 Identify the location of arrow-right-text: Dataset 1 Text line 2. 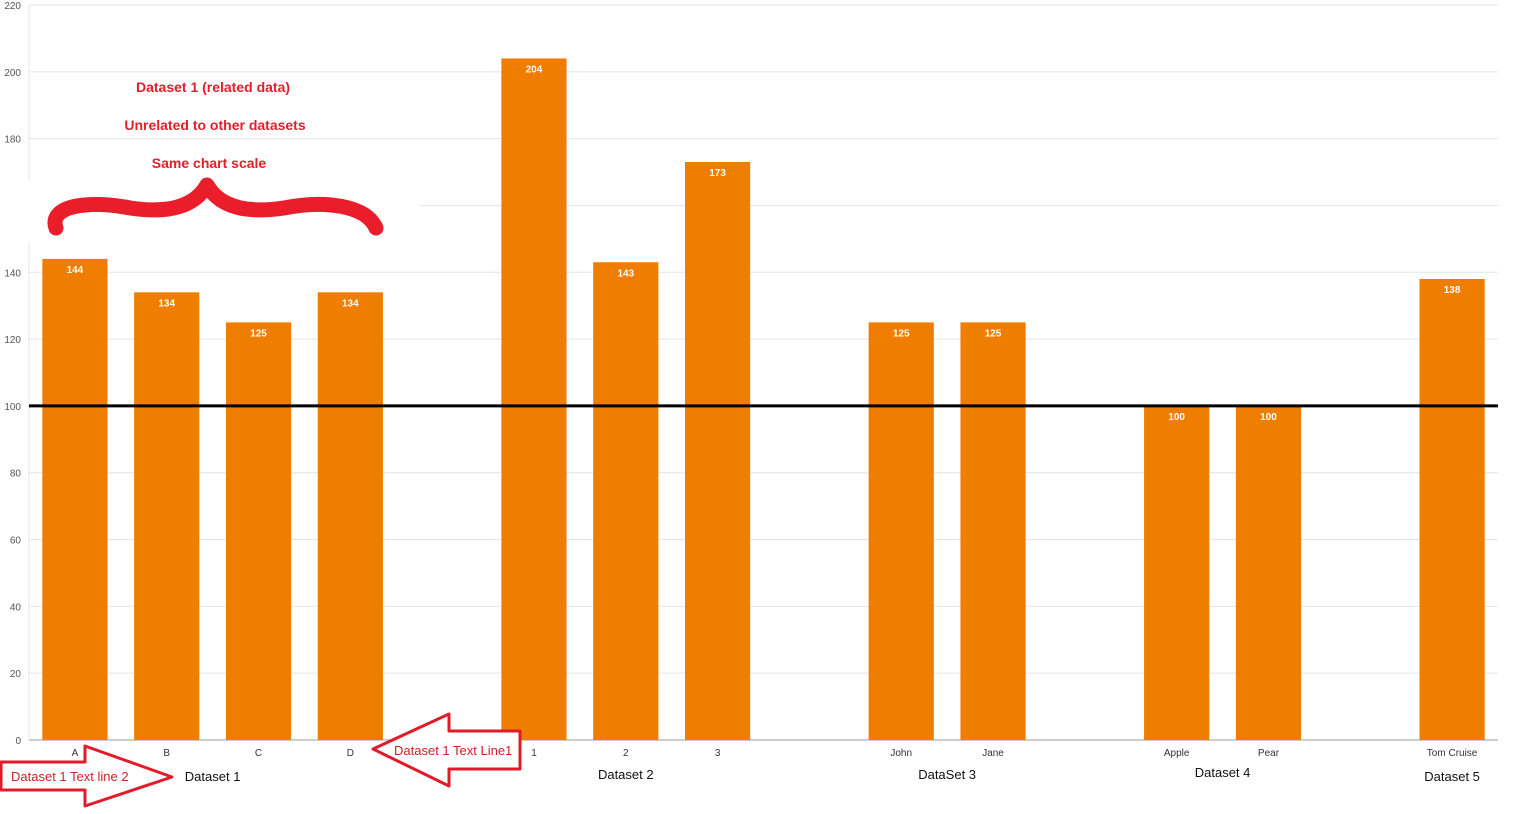
(70, 776).